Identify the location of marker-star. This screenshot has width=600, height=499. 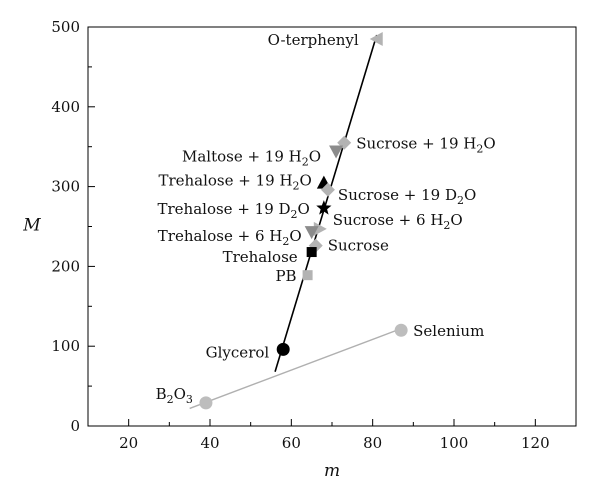
(324, 207).